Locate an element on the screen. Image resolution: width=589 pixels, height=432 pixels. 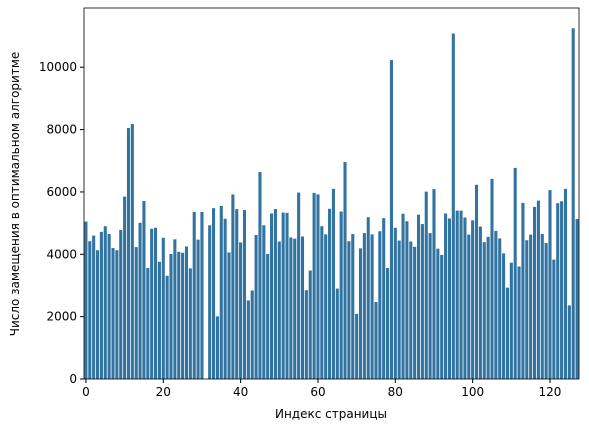
x-tick-label: 100 is located at coordinates (472, 392).